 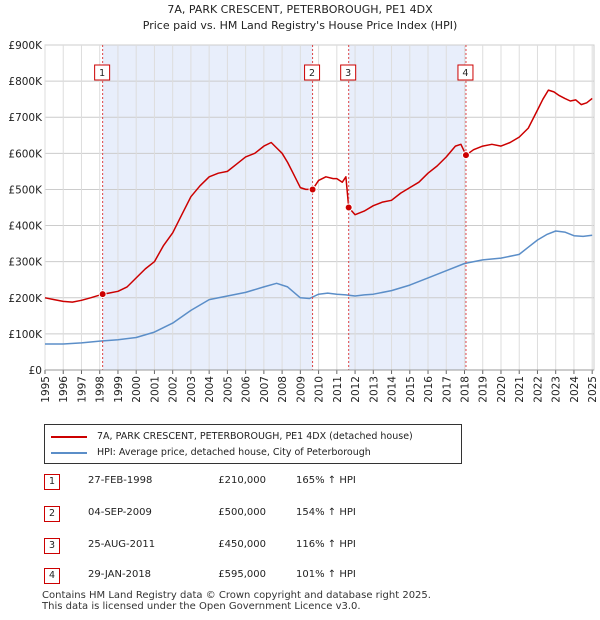 What do you see at coordinates (557, 389) in the screenshot?
I see `x-tick-label: 2023` at bounding box center [557, 389].